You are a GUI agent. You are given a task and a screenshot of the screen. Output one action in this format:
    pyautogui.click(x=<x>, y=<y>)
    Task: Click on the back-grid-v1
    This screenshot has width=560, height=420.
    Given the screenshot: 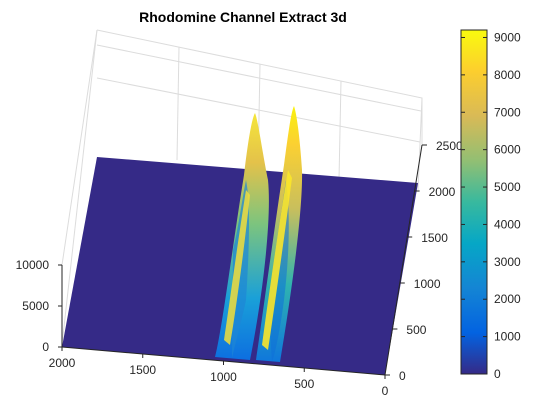 What is the action you would take?
    pyautogui.click(x=178, y=103)
    